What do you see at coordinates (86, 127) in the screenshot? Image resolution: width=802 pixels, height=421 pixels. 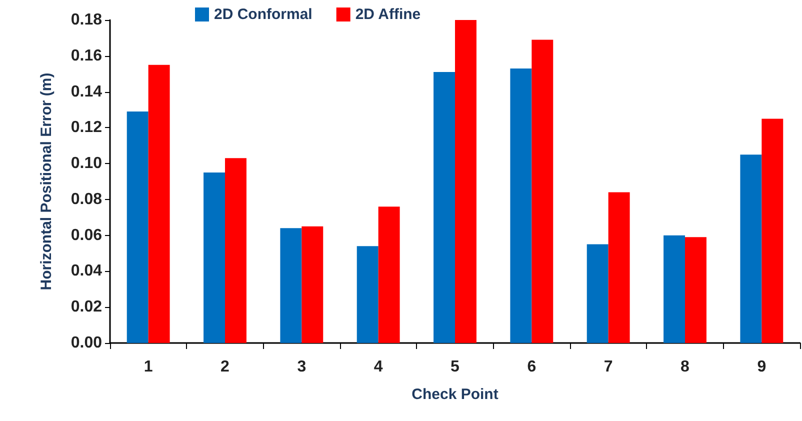 I see `y-tick-label: 0.12` at bounding box center [86, 127].